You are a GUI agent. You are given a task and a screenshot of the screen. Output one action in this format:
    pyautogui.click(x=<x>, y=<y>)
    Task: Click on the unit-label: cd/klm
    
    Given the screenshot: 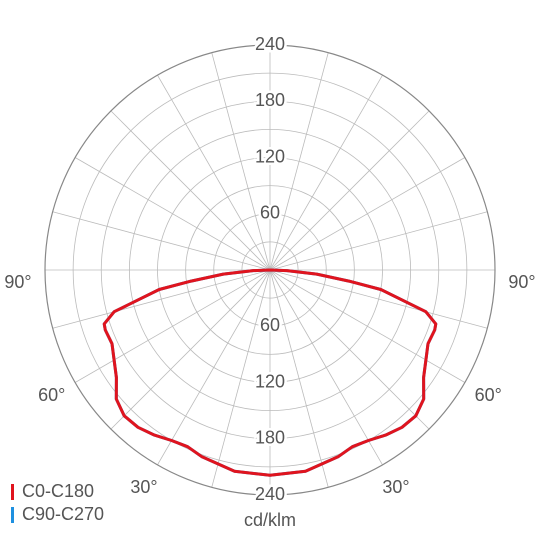 What is the action you would take?
    pyautogui.click(x=270, y=520)
    